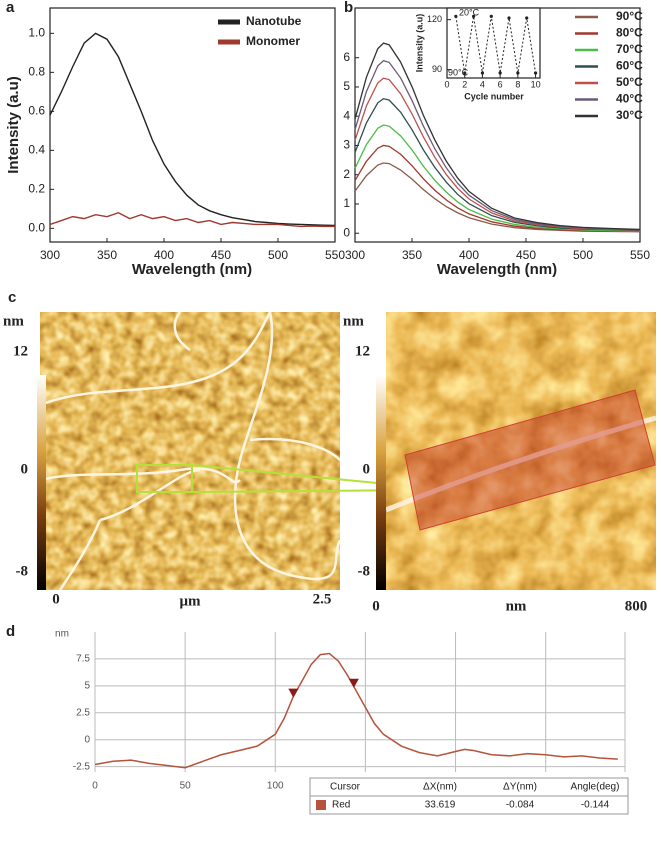  What do you see at coordinates (629, 33) in the screenshot?
I see `legend-label: 80°C` at bounding box center [629, 33].